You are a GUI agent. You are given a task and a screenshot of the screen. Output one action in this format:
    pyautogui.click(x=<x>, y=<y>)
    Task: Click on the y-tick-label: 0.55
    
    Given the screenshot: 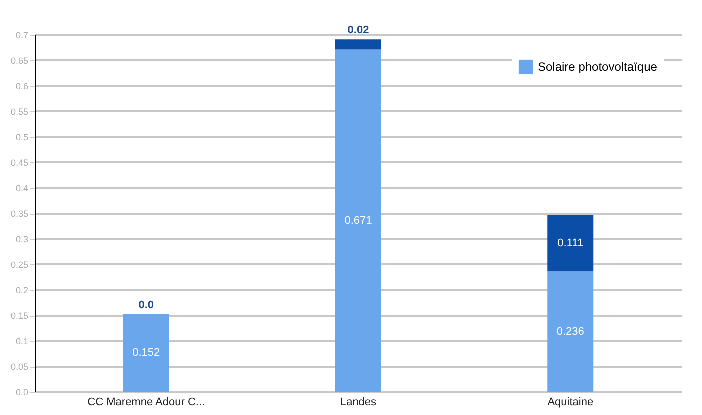 What is the action you would take?
    pyautogui.click(x=19, y=112)
    